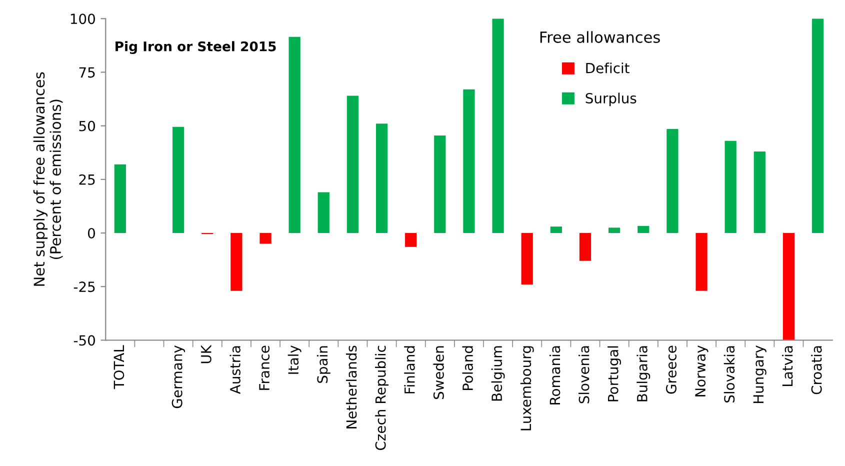 Image resolution: width=845 pixels, height=466 pixels. I want to click on x-tick-label: Czech Republic, so click(381, 398).